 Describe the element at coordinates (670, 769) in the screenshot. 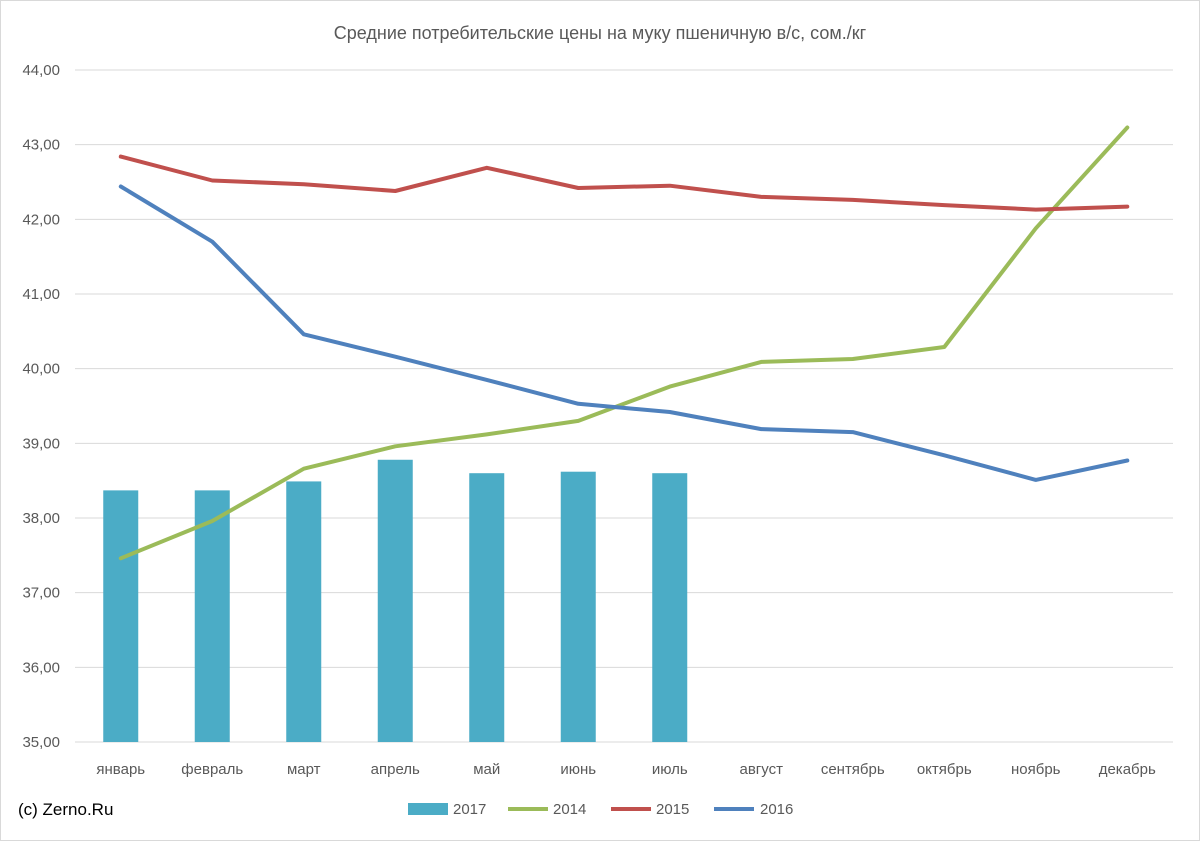

I see `x-tick-label: июль` at that location.